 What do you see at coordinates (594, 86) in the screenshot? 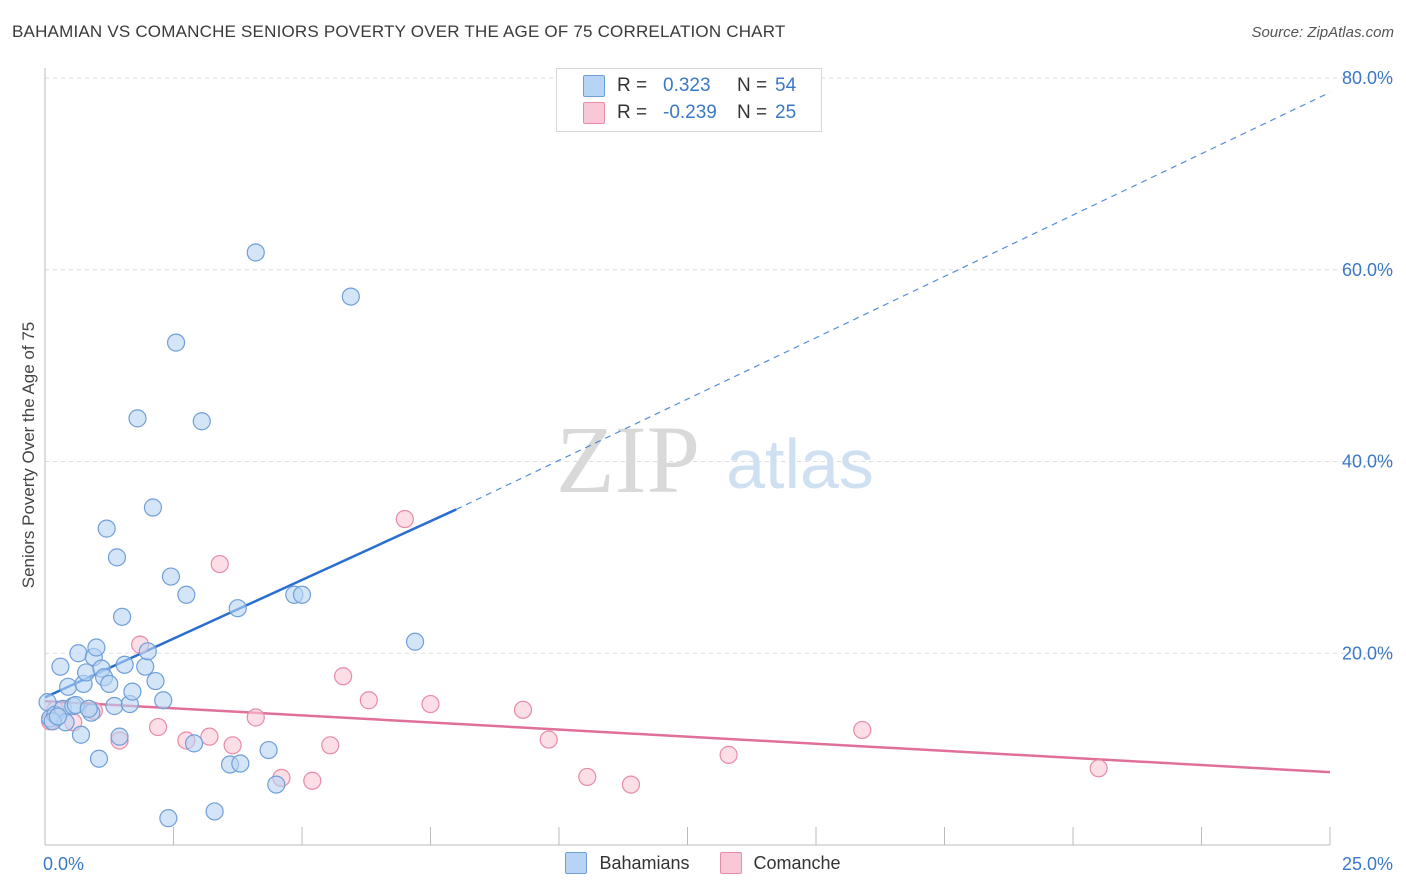
I see `legend-swatch-bahamians` at bounding box center [594, 86].